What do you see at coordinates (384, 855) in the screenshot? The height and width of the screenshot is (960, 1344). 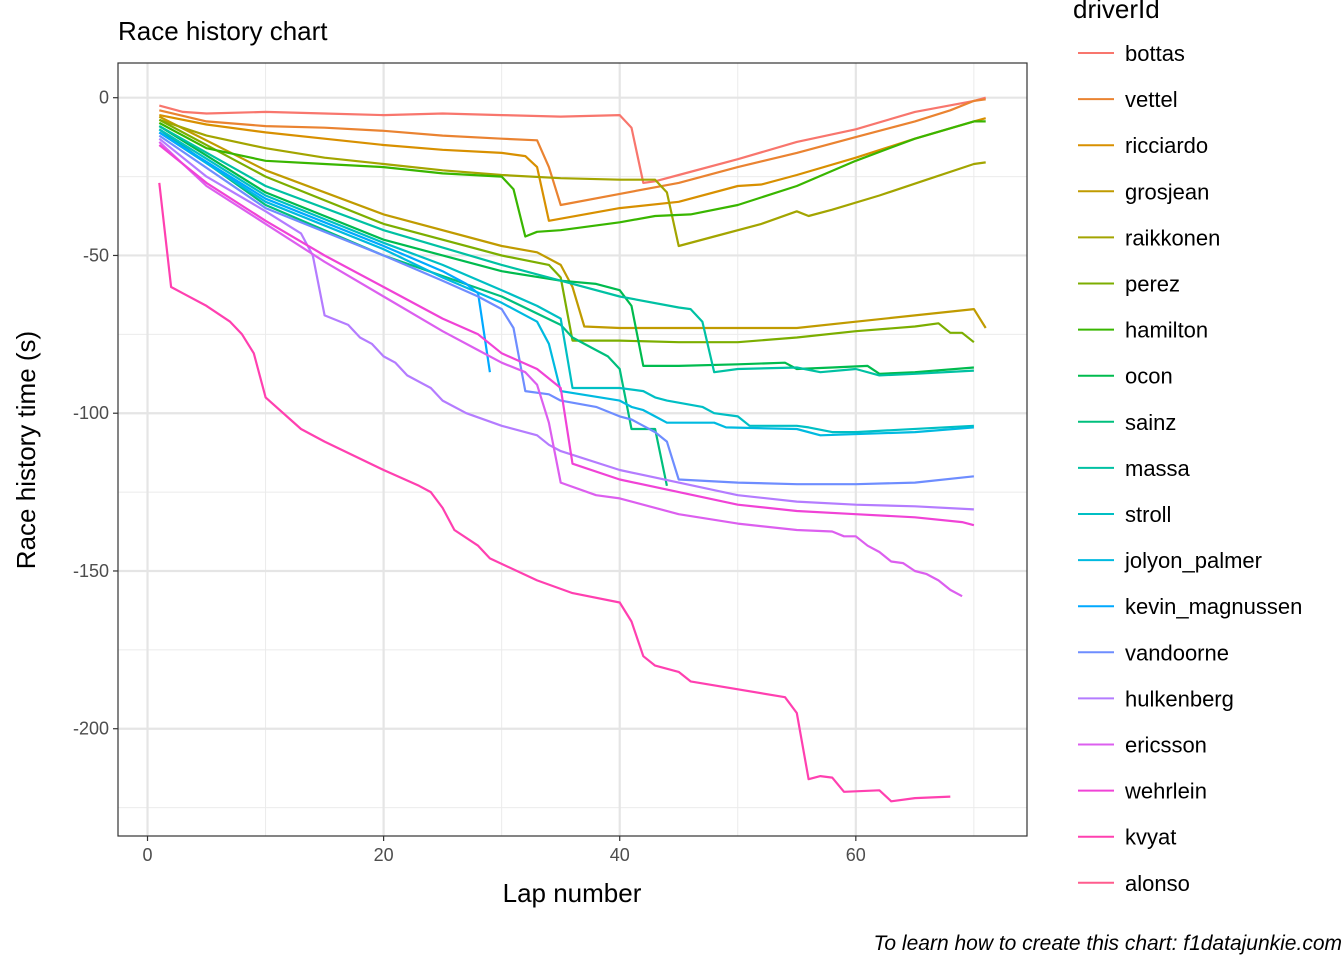 I see `x-tick-label: 20` at bounding box center [384, 855].